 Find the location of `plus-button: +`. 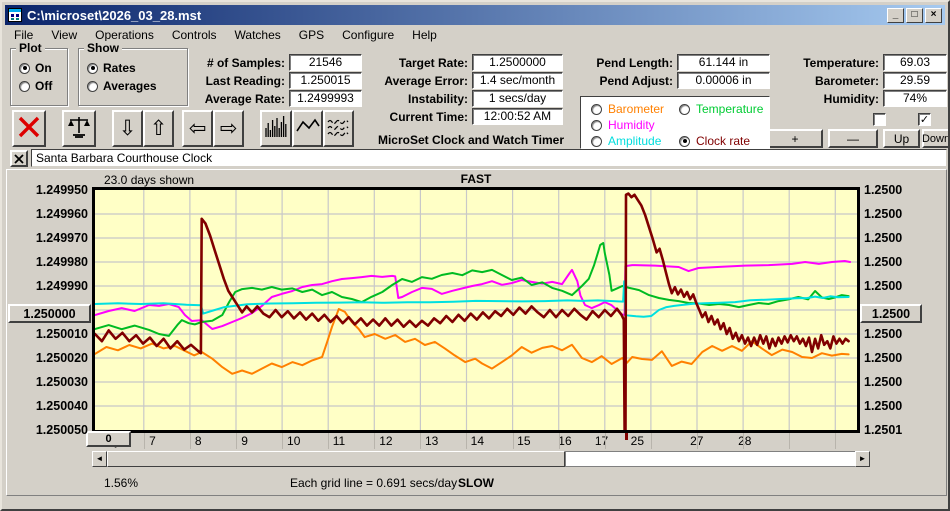

plus-button: + is located at coordinates (795, 138).